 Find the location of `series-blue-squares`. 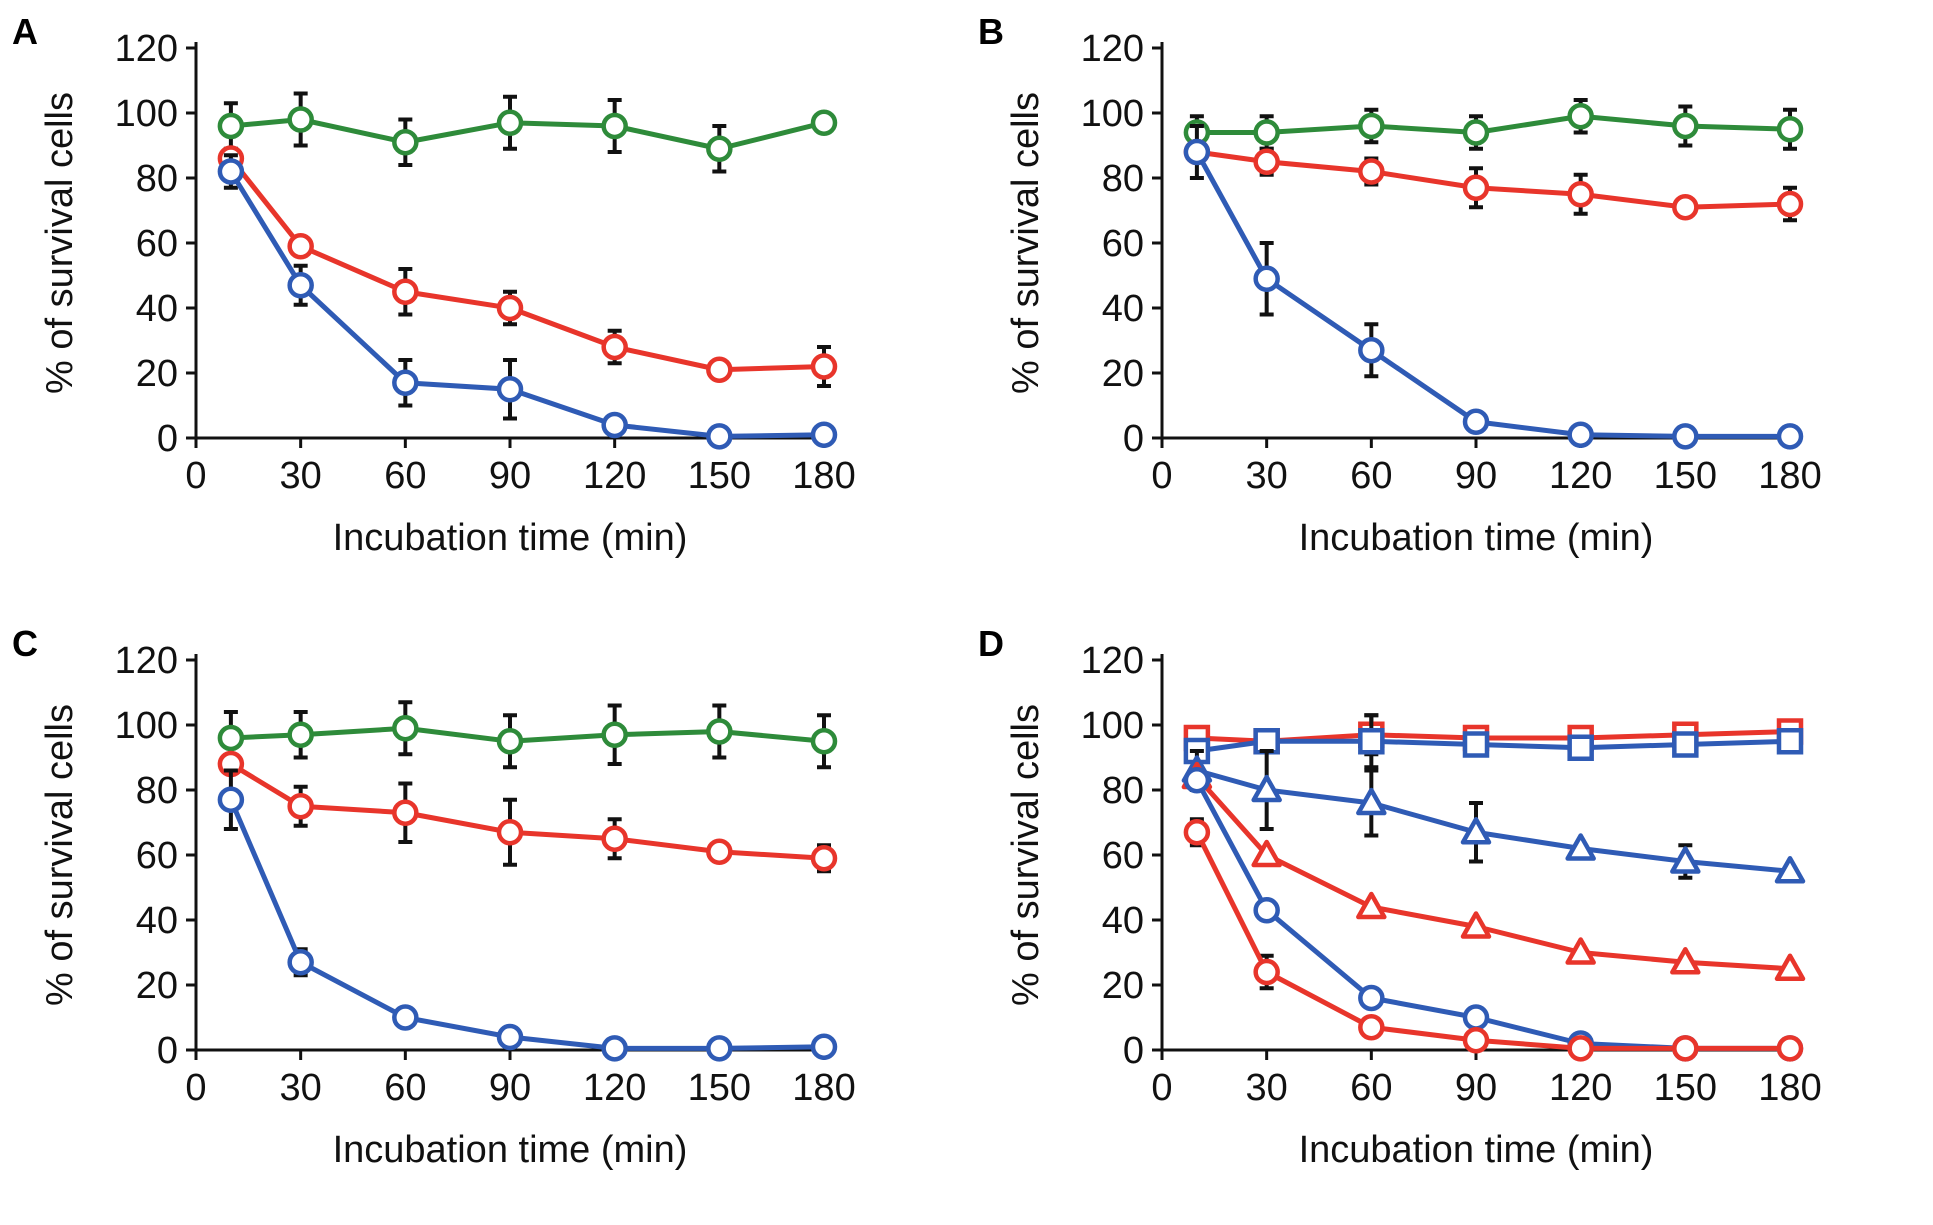

series-blue-squares is located at coordinates (1493, 741).